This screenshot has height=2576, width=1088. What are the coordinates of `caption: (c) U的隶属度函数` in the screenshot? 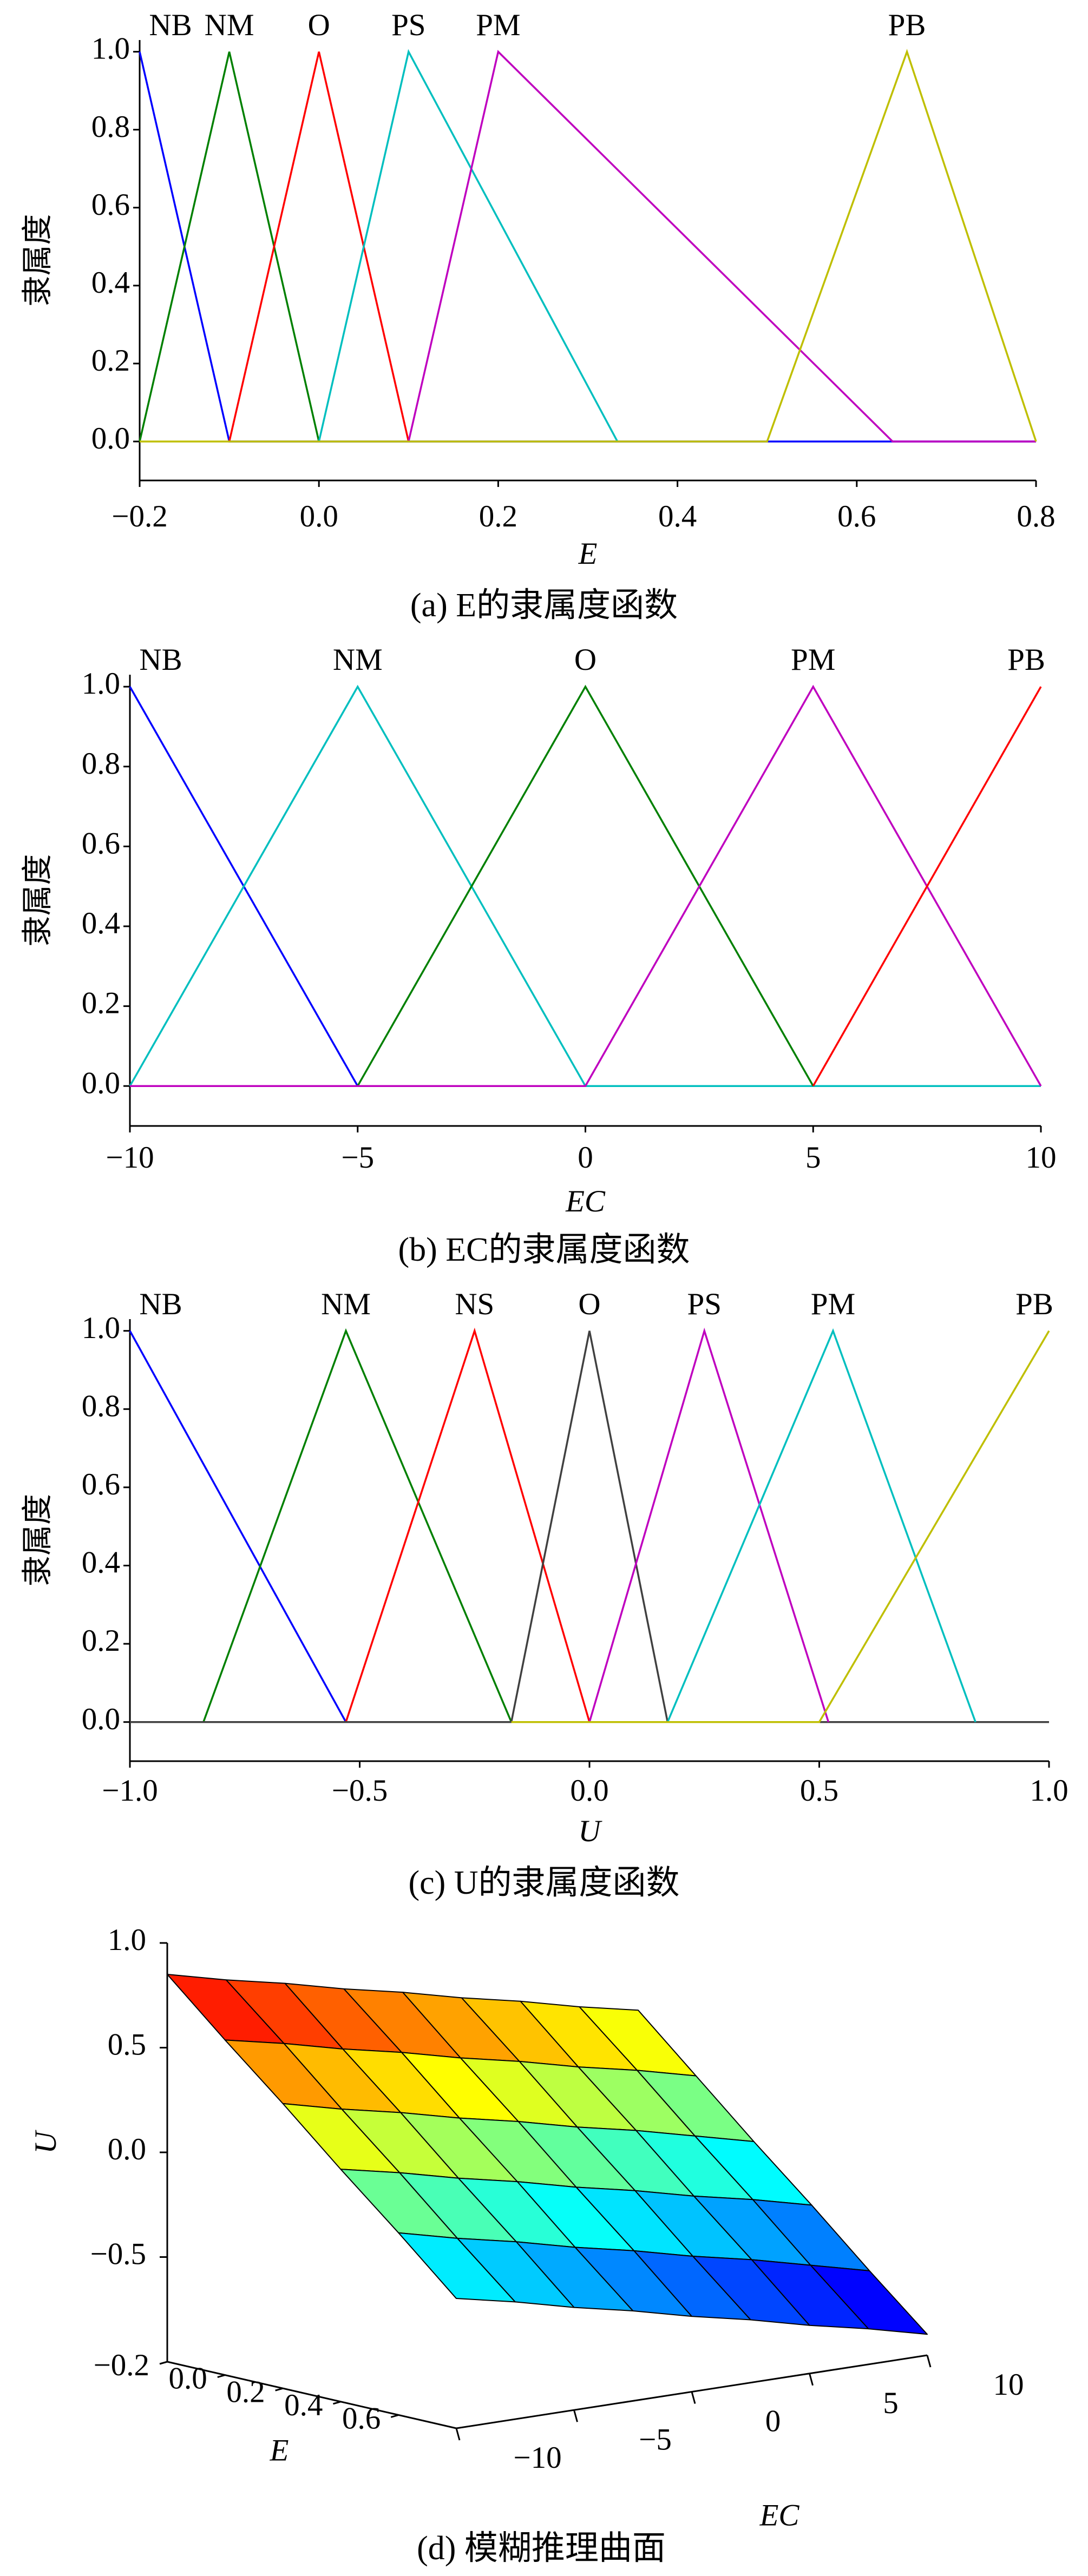 It's located at (543, 1883).